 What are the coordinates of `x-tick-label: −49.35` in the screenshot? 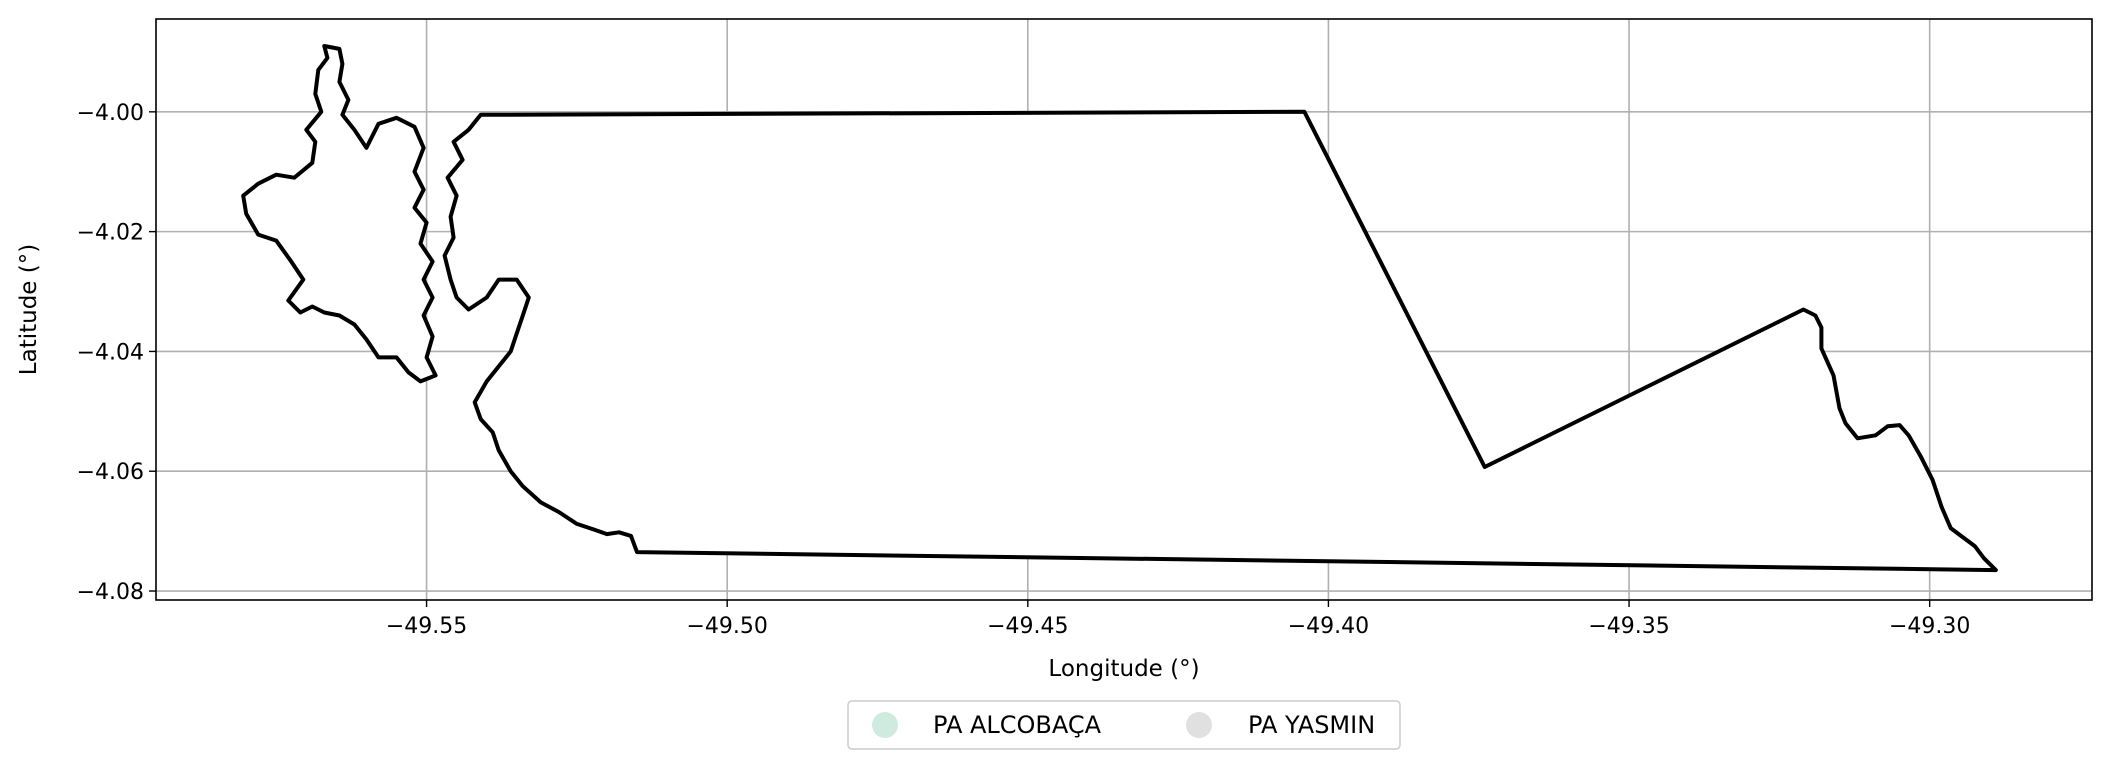 It's located at (1628, 626).